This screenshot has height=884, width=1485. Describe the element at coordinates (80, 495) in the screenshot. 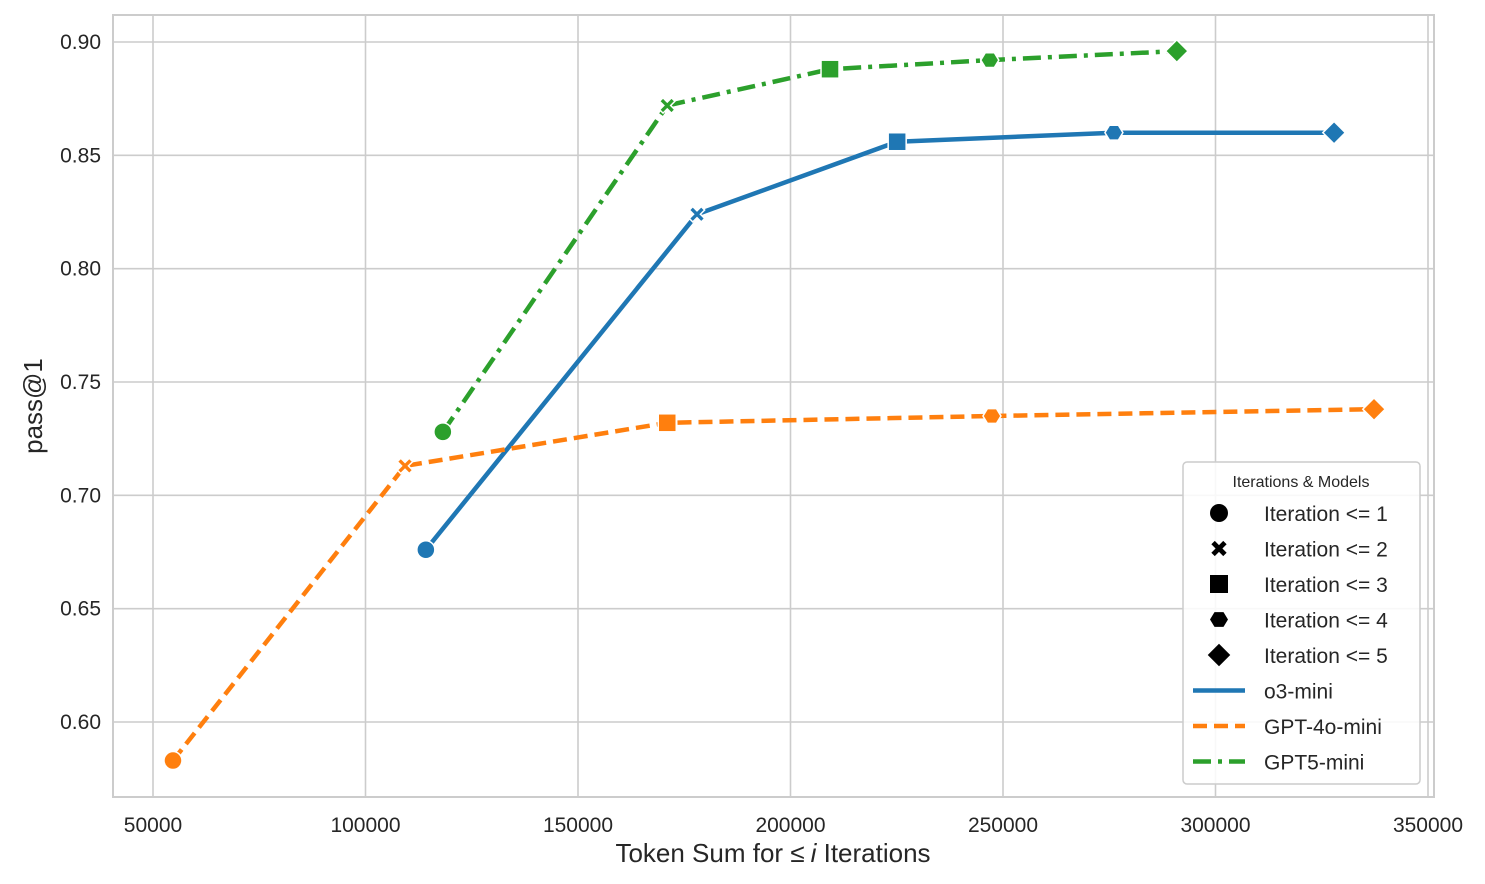

I see `y-tick-label: 0.70` at that location.